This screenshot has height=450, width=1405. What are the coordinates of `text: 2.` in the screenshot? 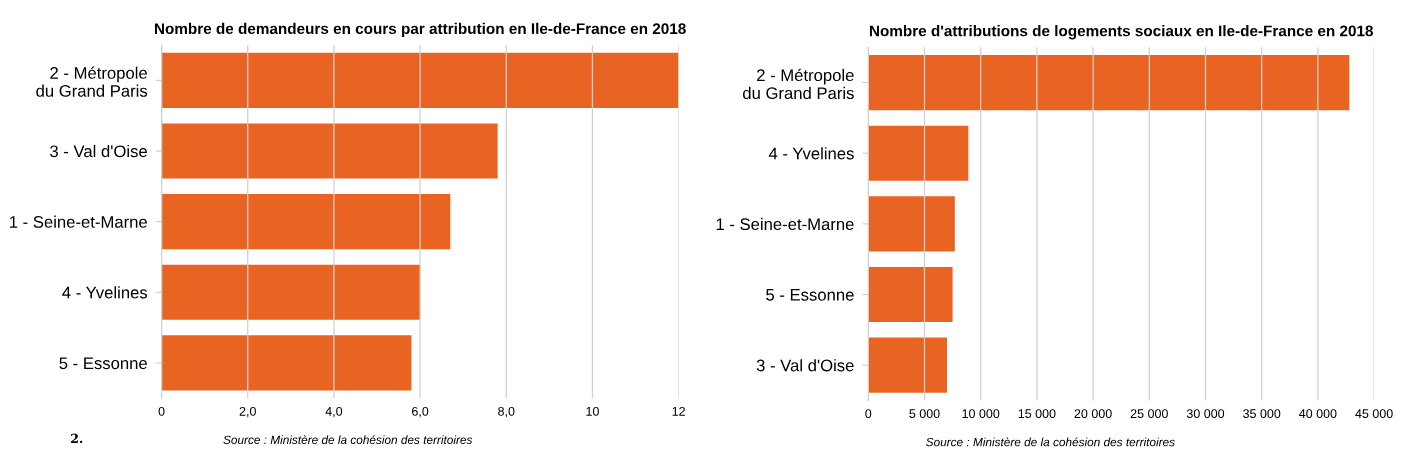 It's located at (77, 438).